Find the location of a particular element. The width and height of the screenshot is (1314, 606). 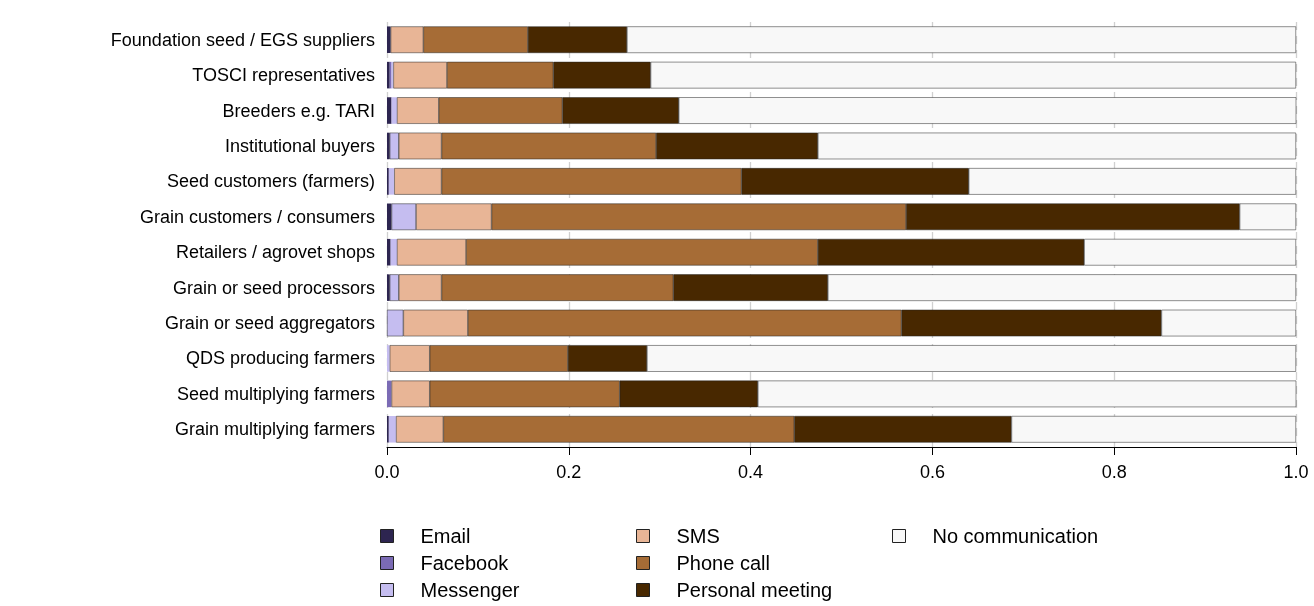

x-tick-label: 0.6 is located at coordinates (932, 472).